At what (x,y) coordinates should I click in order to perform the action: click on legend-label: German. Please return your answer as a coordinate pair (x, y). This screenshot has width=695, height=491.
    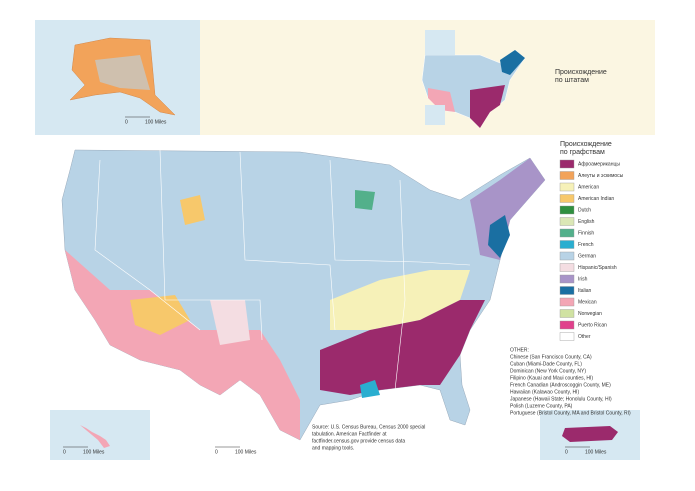
    Looking at the image, I should click on (587, 256).